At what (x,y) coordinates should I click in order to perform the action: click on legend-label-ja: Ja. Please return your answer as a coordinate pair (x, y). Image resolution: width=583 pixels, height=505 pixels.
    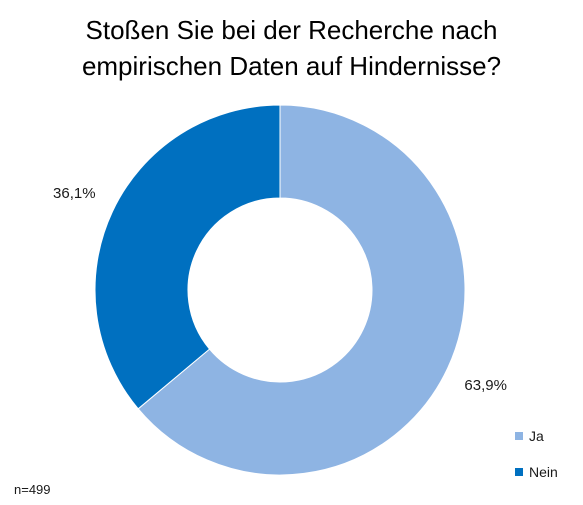
    Looking at the image, I should click on (536, 436).